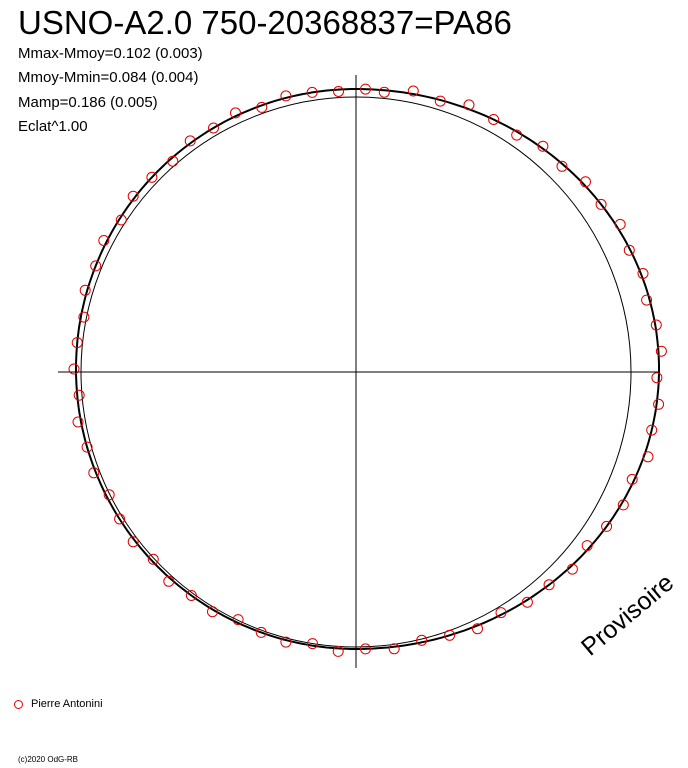  Describe the element at coordinates (18, 704) in the screenshot. I see `legend-circle-marker-icon` at that location.